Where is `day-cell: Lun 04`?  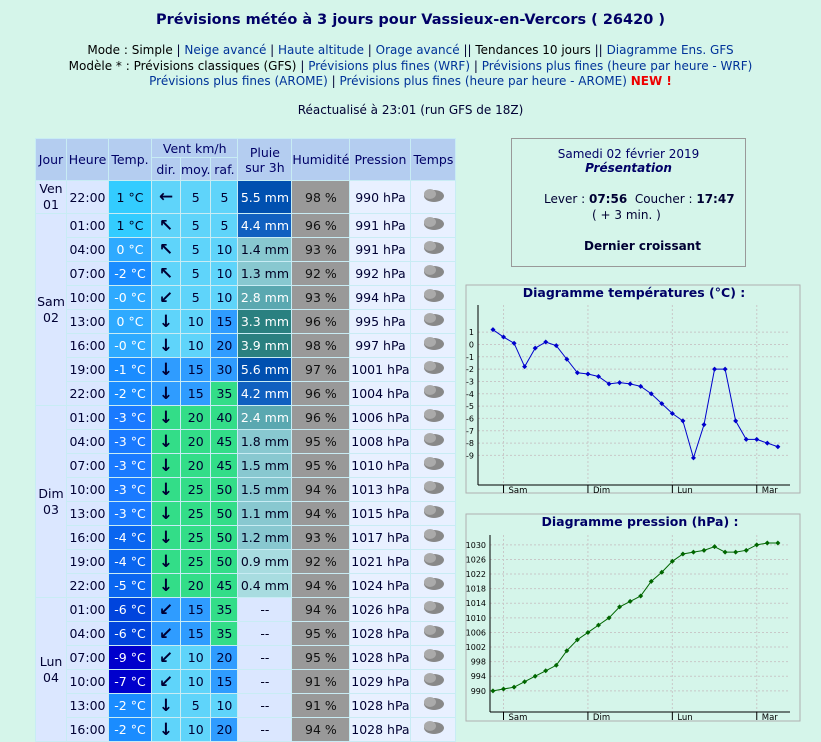
day-cell: Lun 04 is located at coordinates (51, 669).